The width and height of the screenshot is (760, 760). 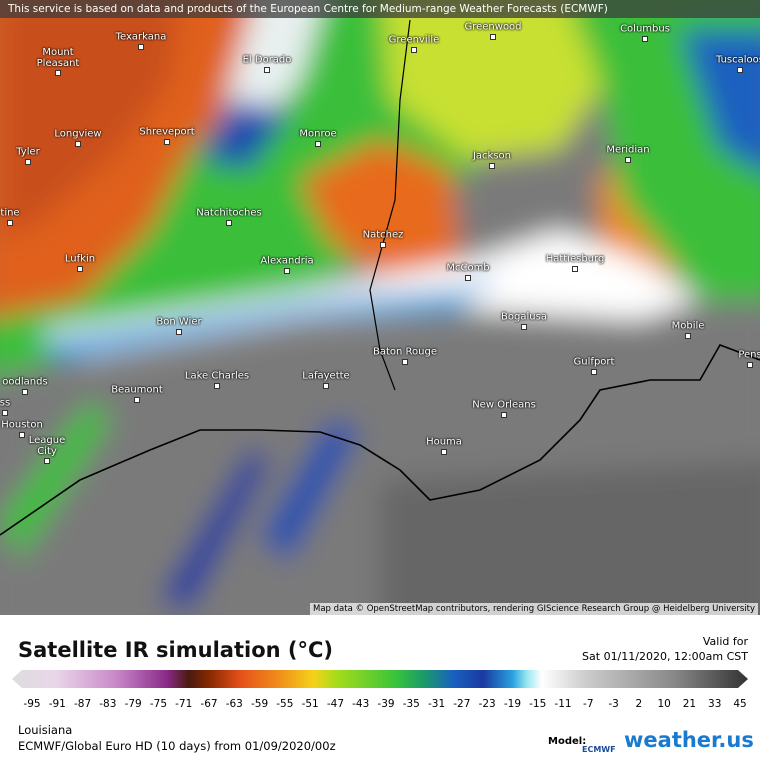 What do you see at coordinates (664, 704) in the screenshot?
I see `scale-tick-label: 10` at bounding box center [664, 704].